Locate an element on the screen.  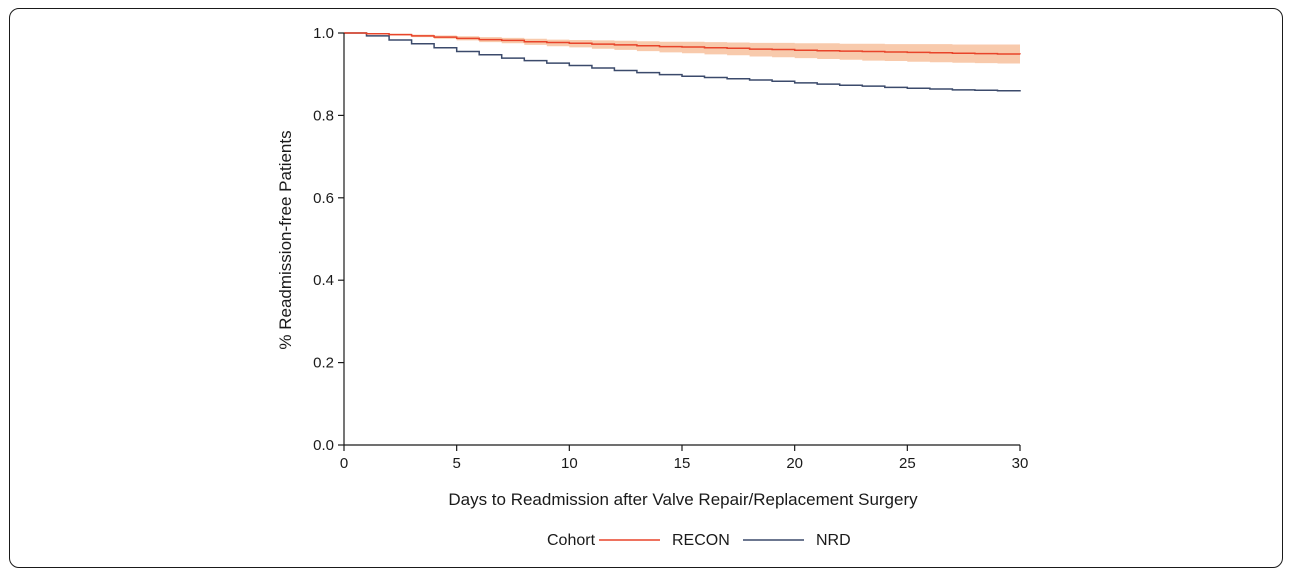
x-tick-label: 20 is located at coordinates (794, 463).